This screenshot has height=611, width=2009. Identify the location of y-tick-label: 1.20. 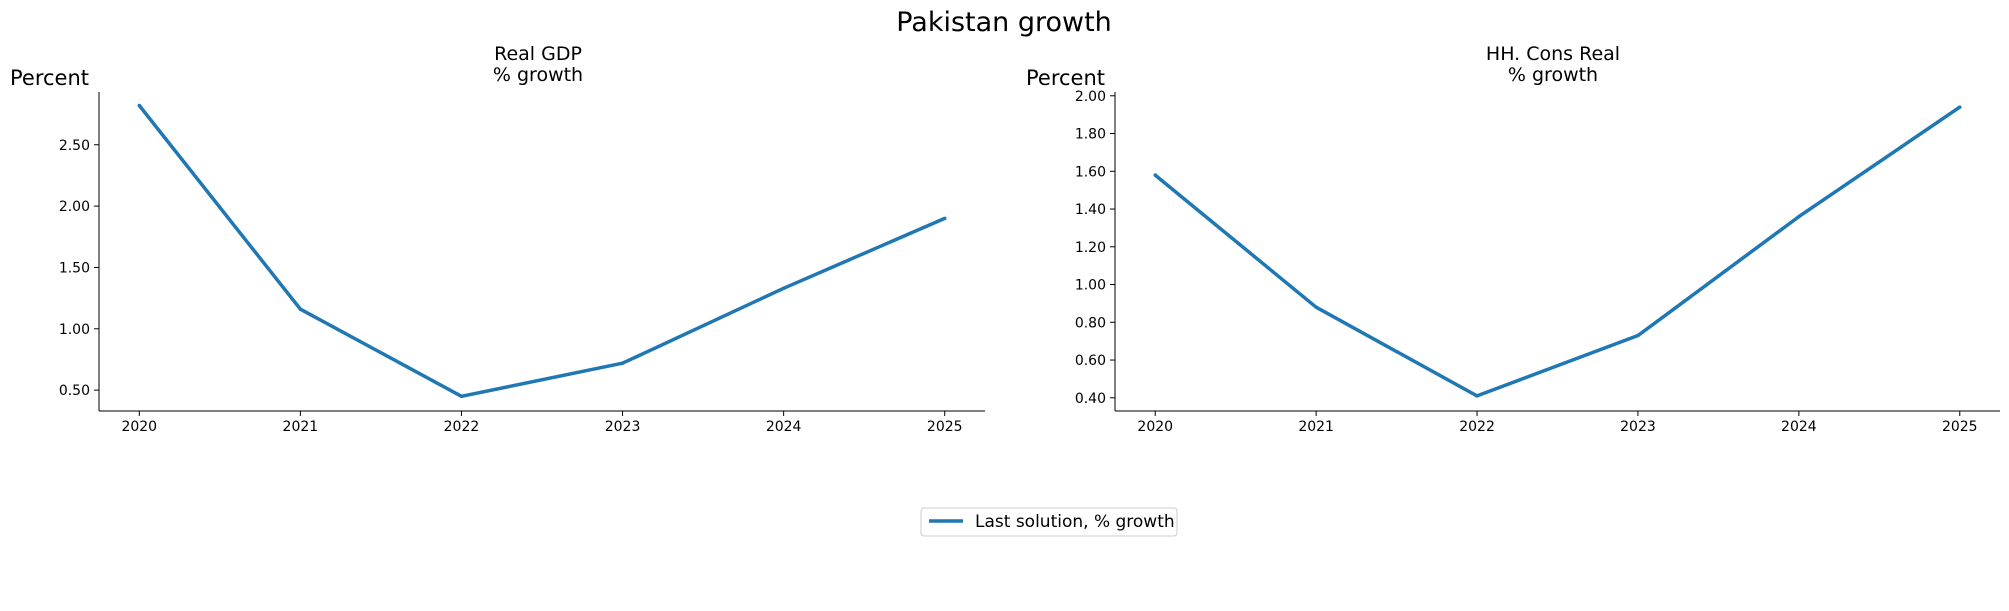
(1090, 248).